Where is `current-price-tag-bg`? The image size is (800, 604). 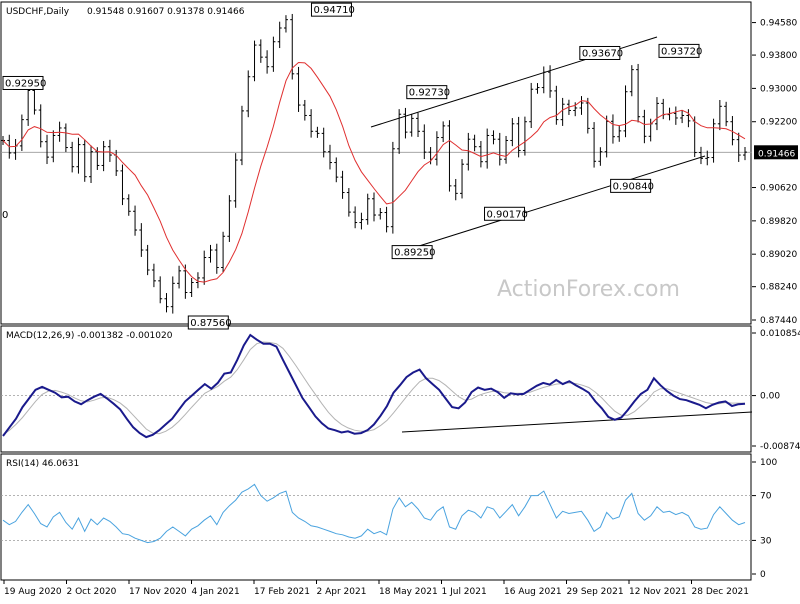
current-price-tag-bg is located at coordinates (776, 152).